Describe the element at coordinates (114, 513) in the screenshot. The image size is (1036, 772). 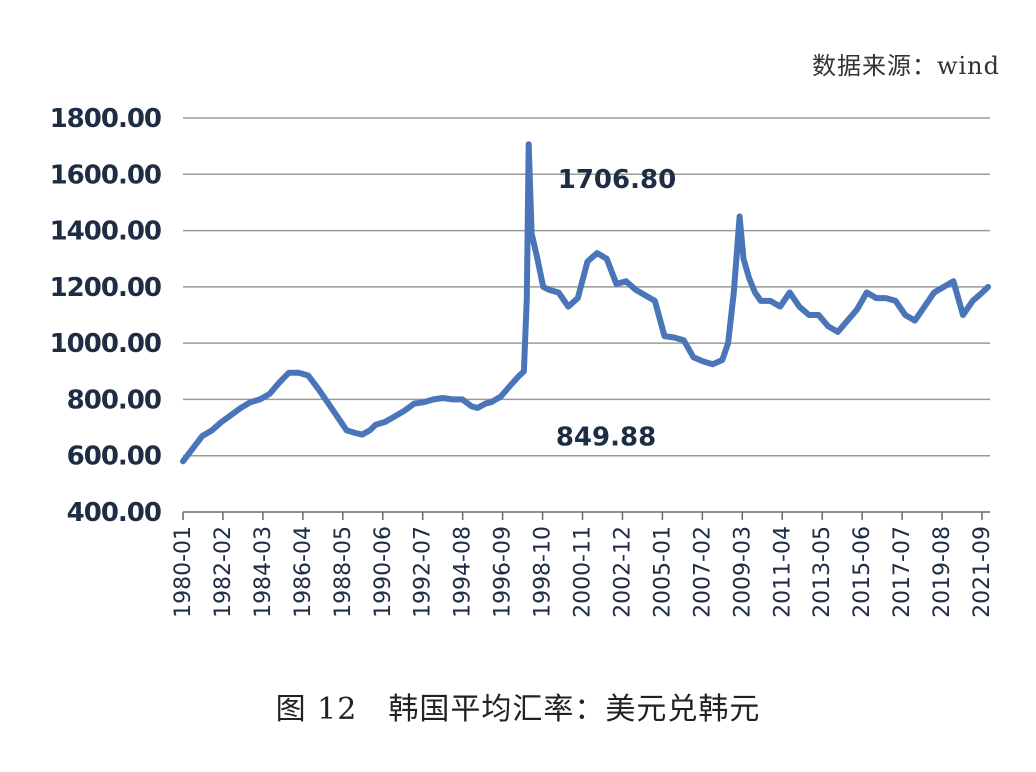
I see `y-tick-label: 400.00` at that location.